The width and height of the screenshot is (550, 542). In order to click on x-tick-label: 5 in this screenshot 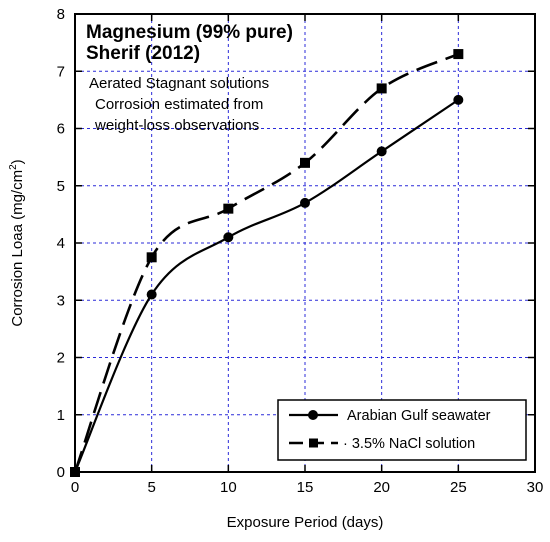, I will do `click(151, 487)`.